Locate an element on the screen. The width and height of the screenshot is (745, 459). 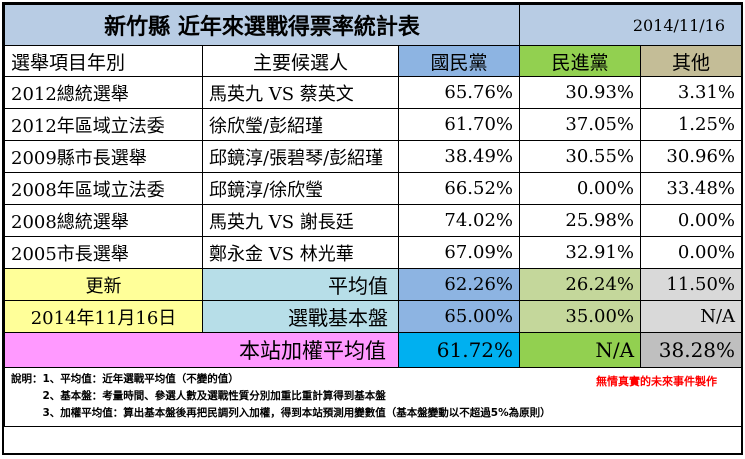
row-candidates: 馬英九 VS 謝長廷 is located at coordinates (300, 220).